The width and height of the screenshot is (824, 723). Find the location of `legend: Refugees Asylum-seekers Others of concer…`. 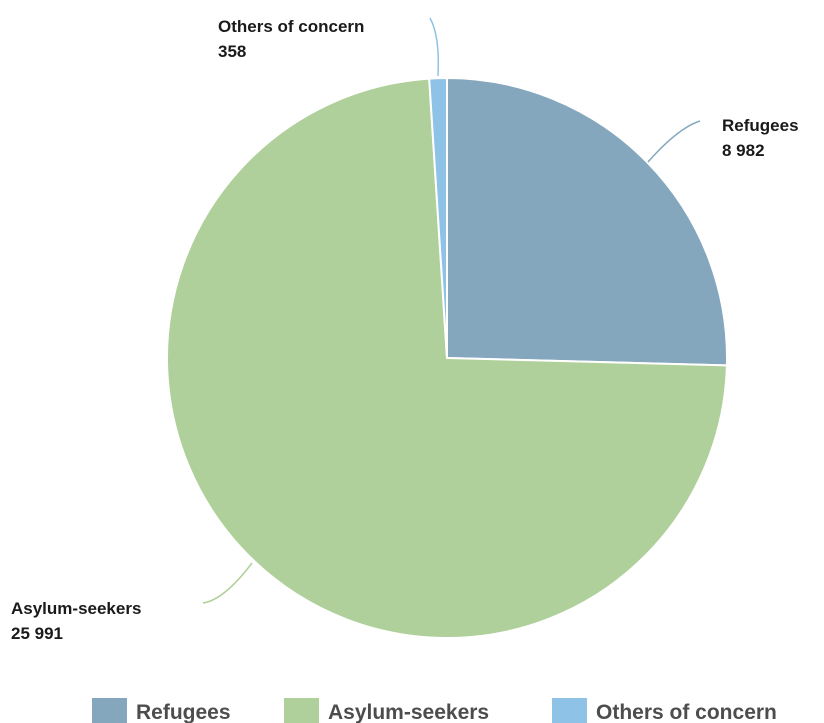

legend: Refugees Asylum-seekers Others of concer… is located at coordinates (434, 710).